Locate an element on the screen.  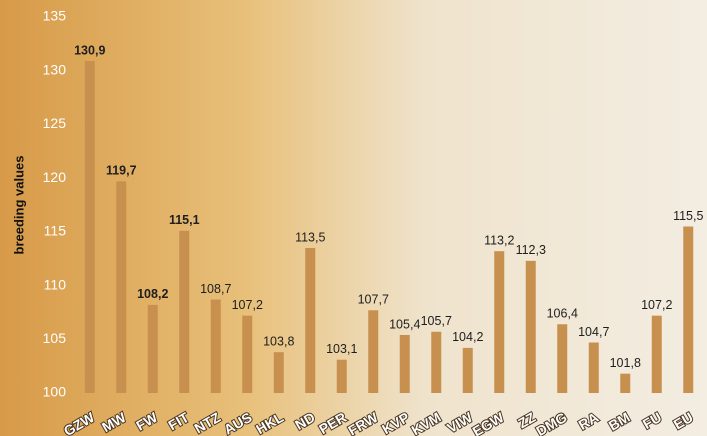
value-label: 119,7 is located at coordinates (121, 171).